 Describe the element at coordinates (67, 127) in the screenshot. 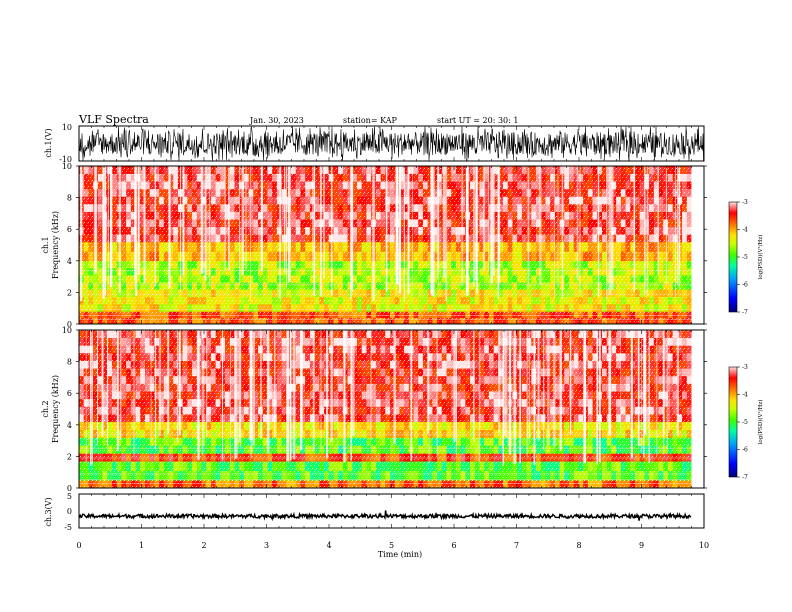

I see `ch1-ytick-top: 10` at that location.